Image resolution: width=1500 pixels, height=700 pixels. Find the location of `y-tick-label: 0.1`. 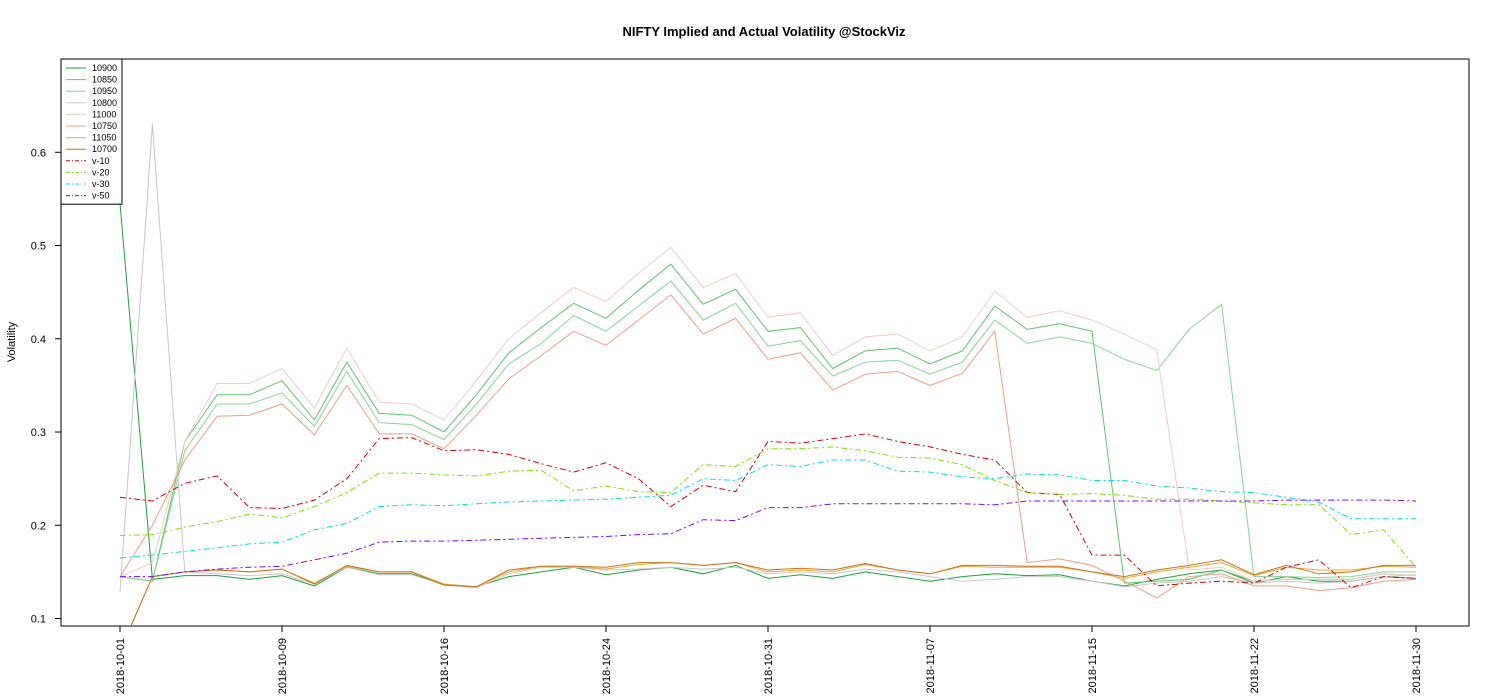

y-tick-label: 0.1 is located at coordinates (38, 620).